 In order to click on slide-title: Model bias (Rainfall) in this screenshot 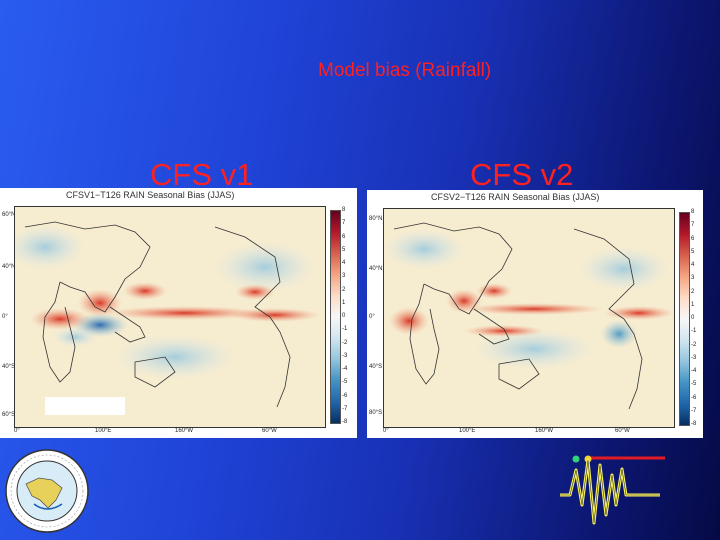, I will do `click(405, 70)`.